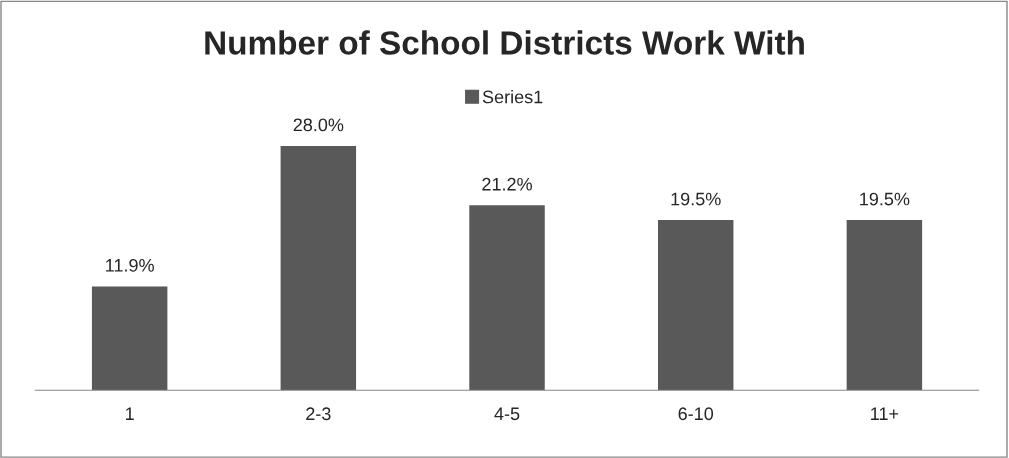 The image size is (1009, 458). I want to click on x-tick-label: 1, so click(130, 413).